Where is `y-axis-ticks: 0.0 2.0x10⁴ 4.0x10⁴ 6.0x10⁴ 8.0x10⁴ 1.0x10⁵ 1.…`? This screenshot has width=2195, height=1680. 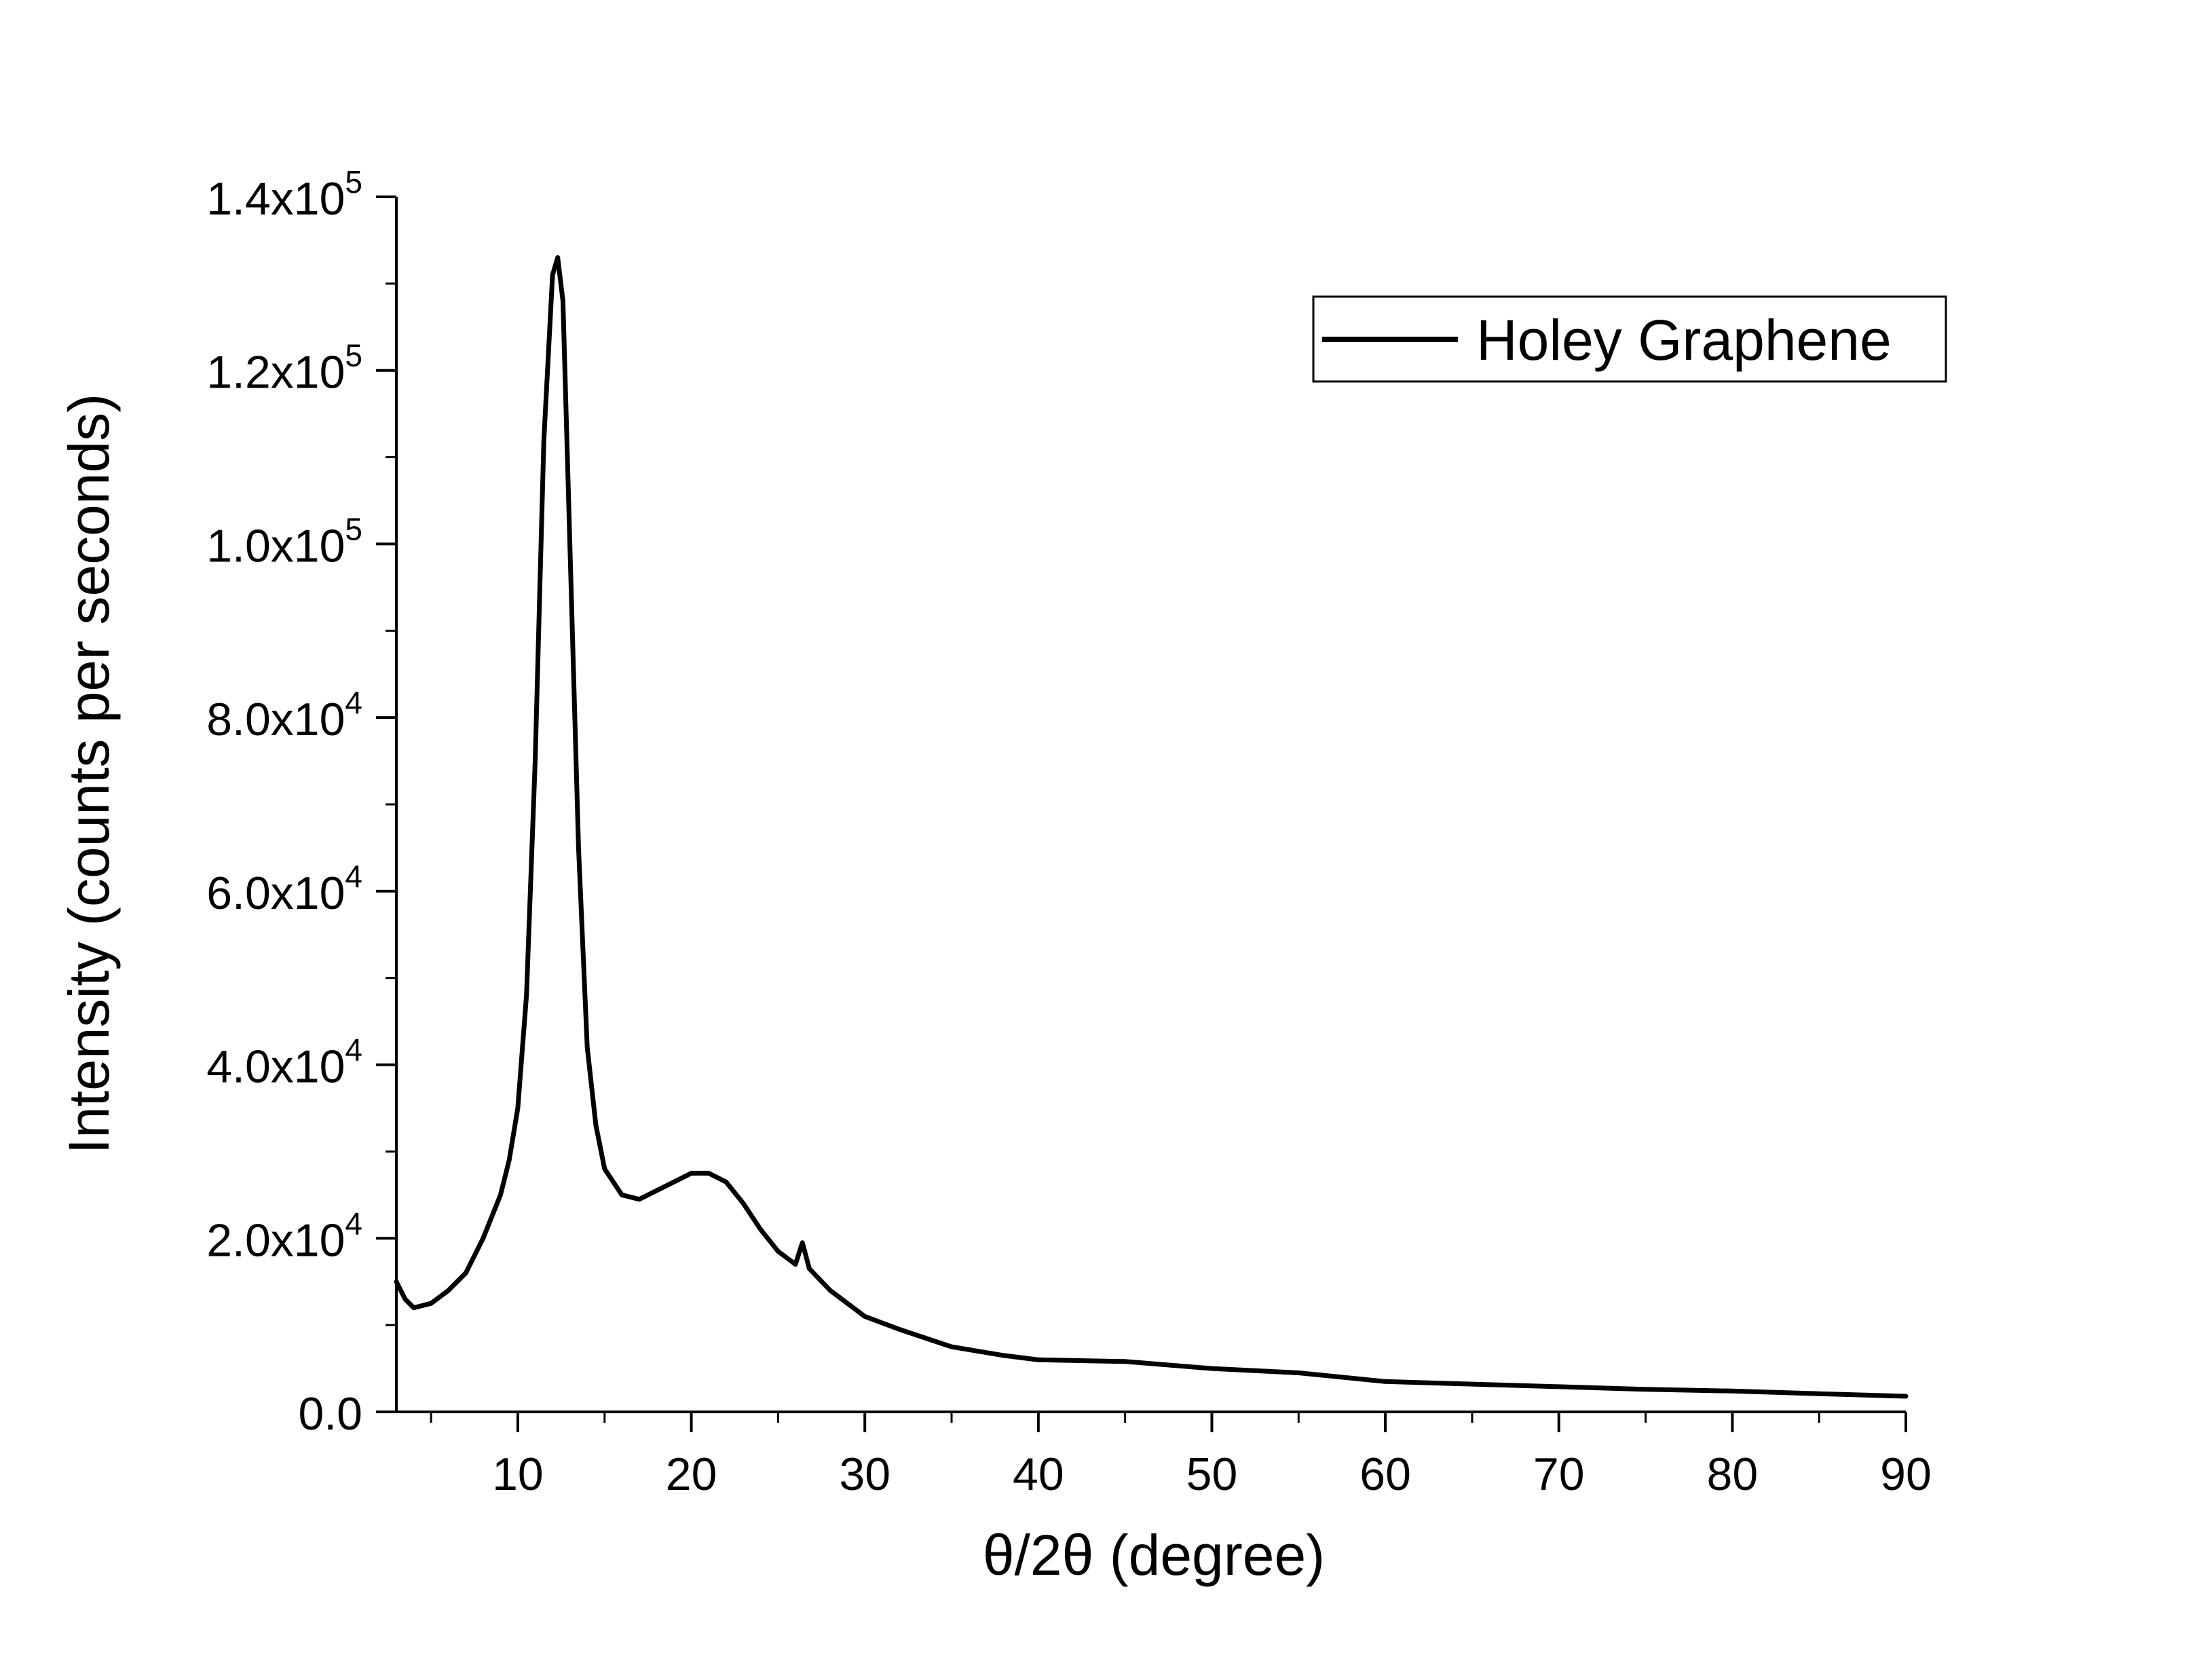
y-axis-ticks: 0.0 2.0x10⁴ 4.0x10⁴ 6.0x10⁴ 8.0x10⁴ 1.0x10⁵ 1.… is located at coordinates (301, 802).